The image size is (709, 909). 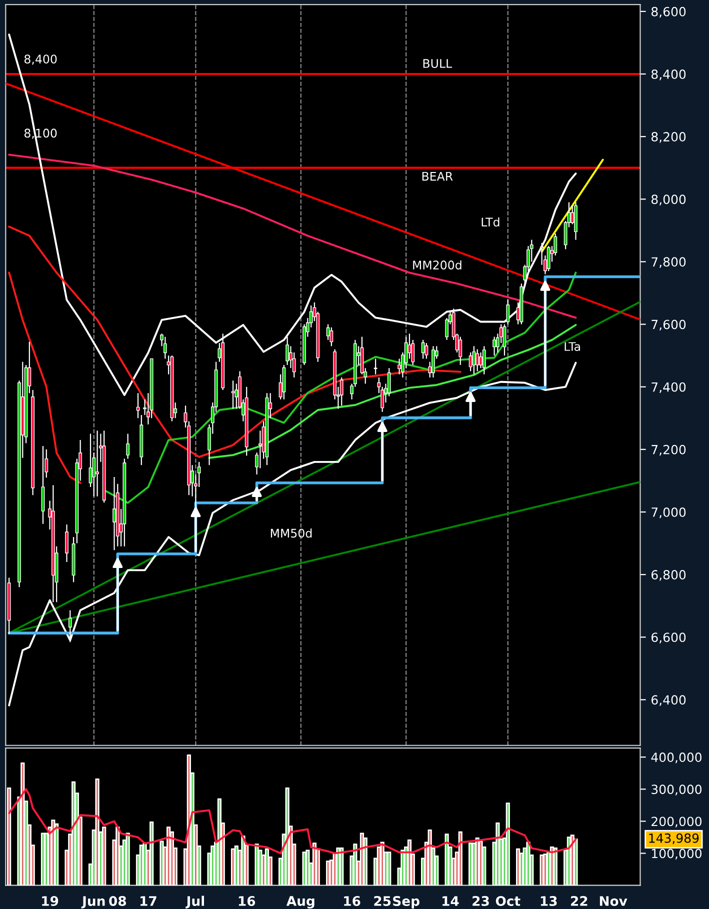 What do you see at coordinates (93, 902) in the screenshot?
I see `x-tick-label: Jun` at bounding box center [93, 902].